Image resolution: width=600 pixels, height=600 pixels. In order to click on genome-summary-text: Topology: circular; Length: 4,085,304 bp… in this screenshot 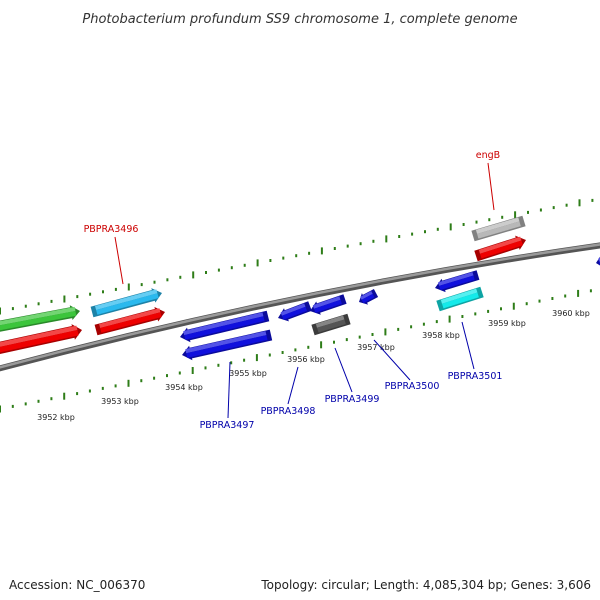, I will do `click(426, 585)`.